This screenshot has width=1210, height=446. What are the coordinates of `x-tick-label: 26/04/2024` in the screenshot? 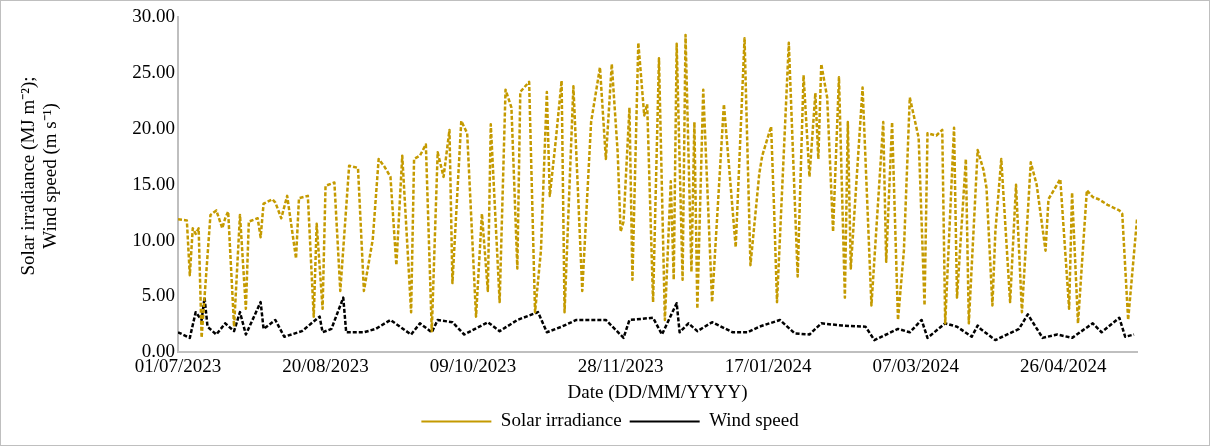 It's located at (1063, 365).